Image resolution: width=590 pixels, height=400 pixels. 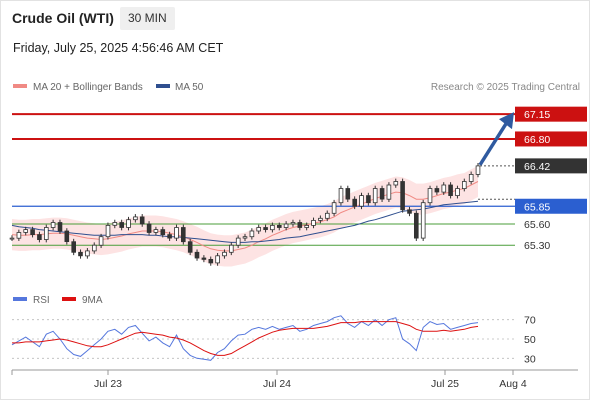 What do you see at coordinates (20, 299) in the screenshot?
I see `rsi-legend-swatch` at bounding box center [20, 299].